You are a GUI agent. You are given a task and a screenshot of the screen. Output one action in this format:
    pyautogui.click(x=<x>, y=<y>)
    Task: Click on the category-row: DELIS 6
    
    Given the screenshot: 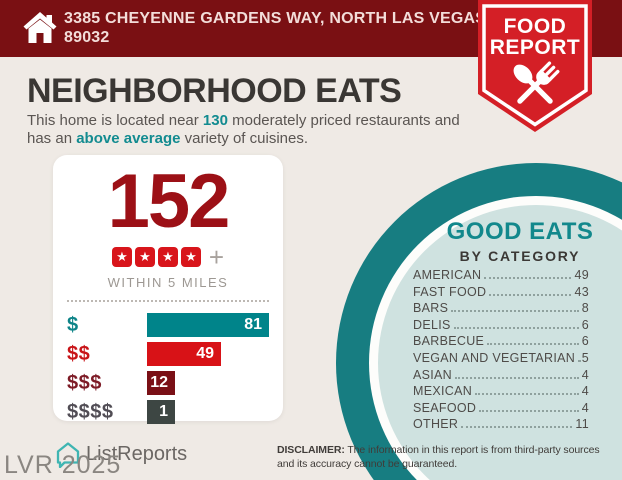 What is the action you would take?
    pyautogui.click(x=501, y=326)
    